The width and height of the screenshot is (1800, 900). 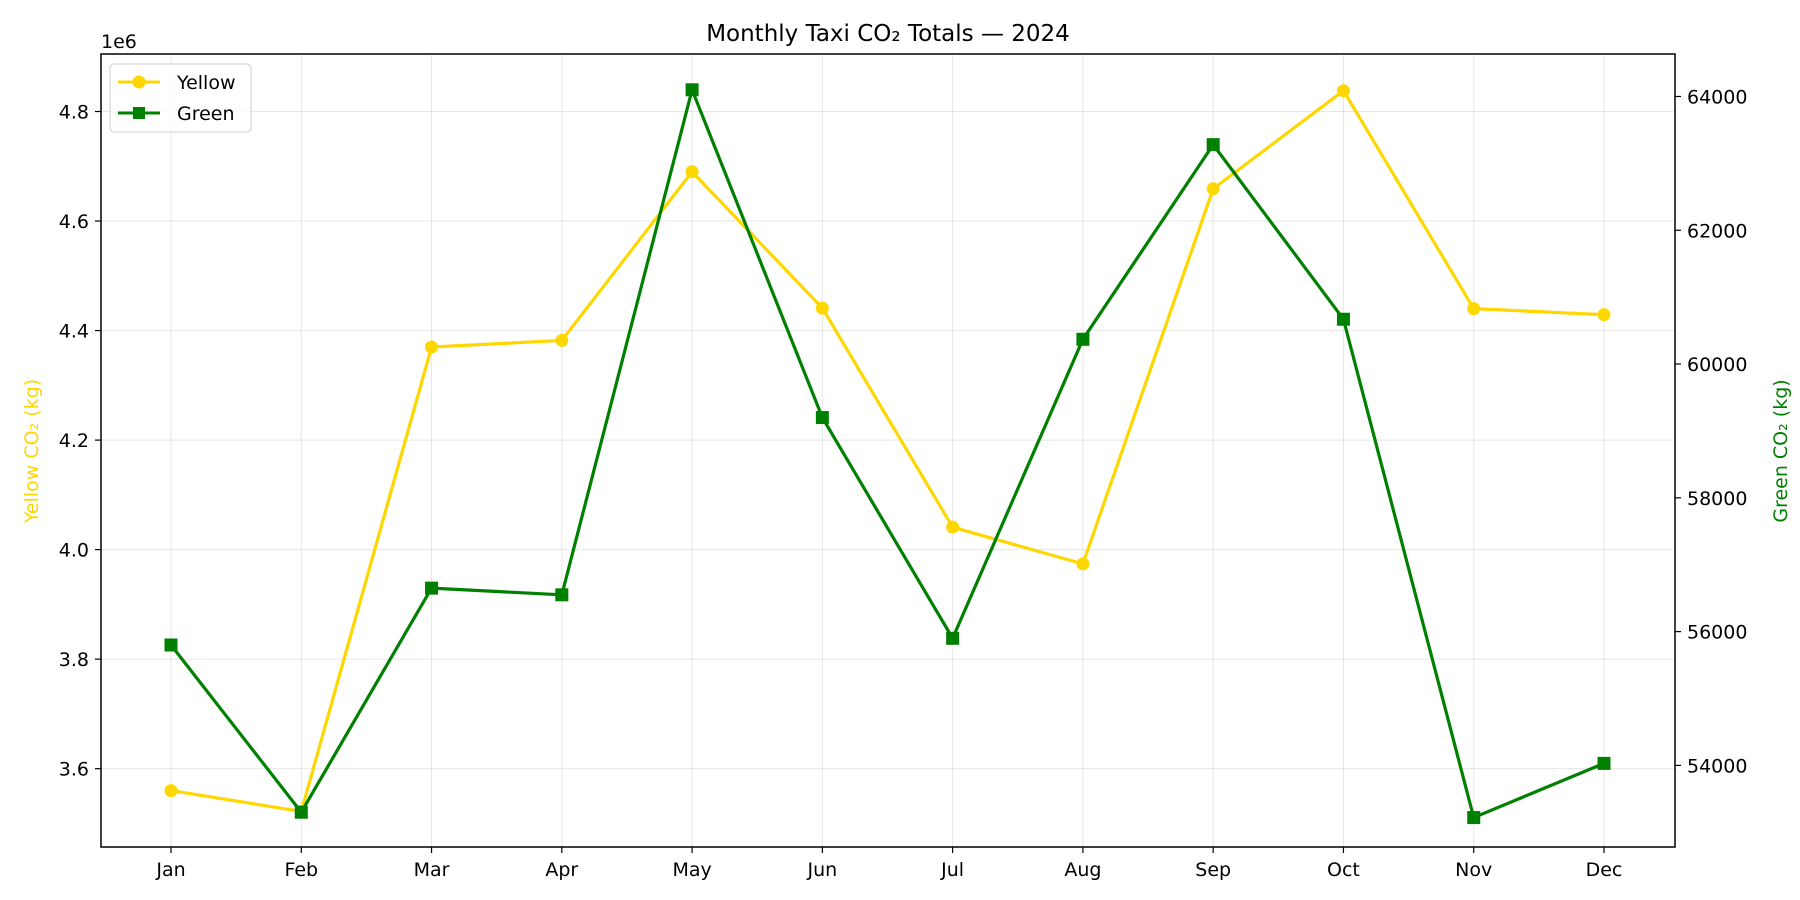 What do you see at coordinates (206, 114) in the screenshot?
I see `legend-green-label: Green` at bounding box center [206, 114].